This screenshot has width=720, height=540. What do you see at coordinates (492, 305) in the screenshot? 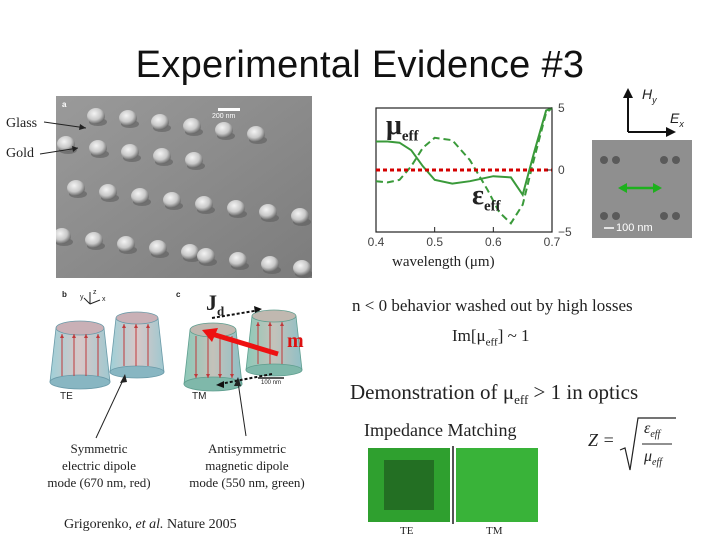
I see `losses-text: n < 0 behavior washed out by high losses` at bounding box center [492, 305].